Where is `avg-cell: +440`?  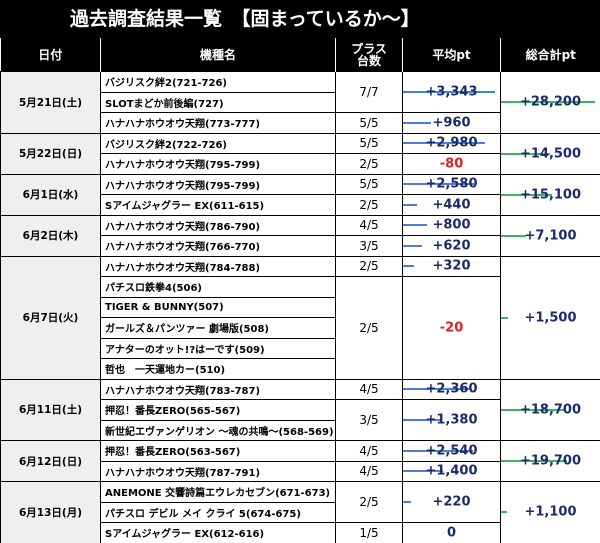
avg-cell: +440 is located at coordinates (451, 205).